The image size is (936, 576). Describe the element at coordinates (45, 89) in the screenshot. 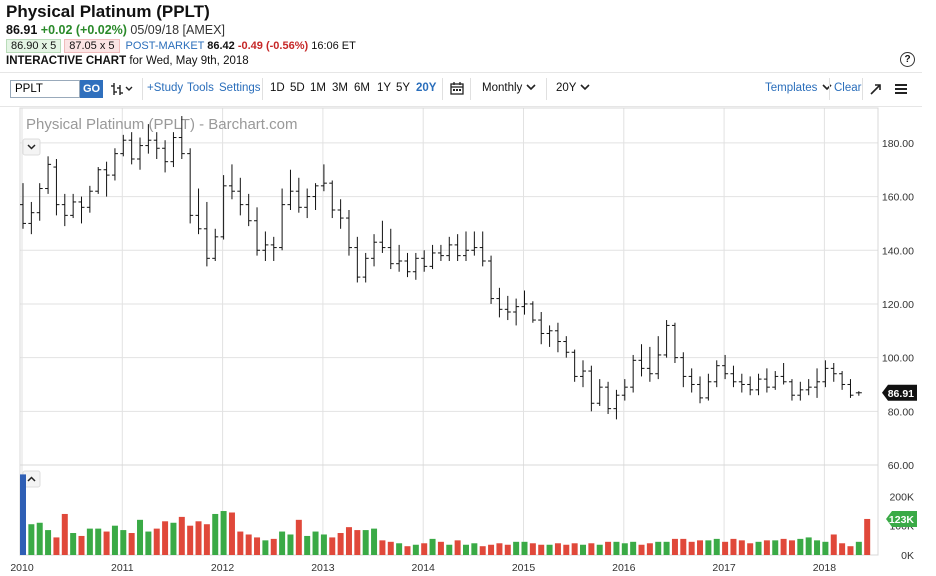

I see `symbol-input` at that location.